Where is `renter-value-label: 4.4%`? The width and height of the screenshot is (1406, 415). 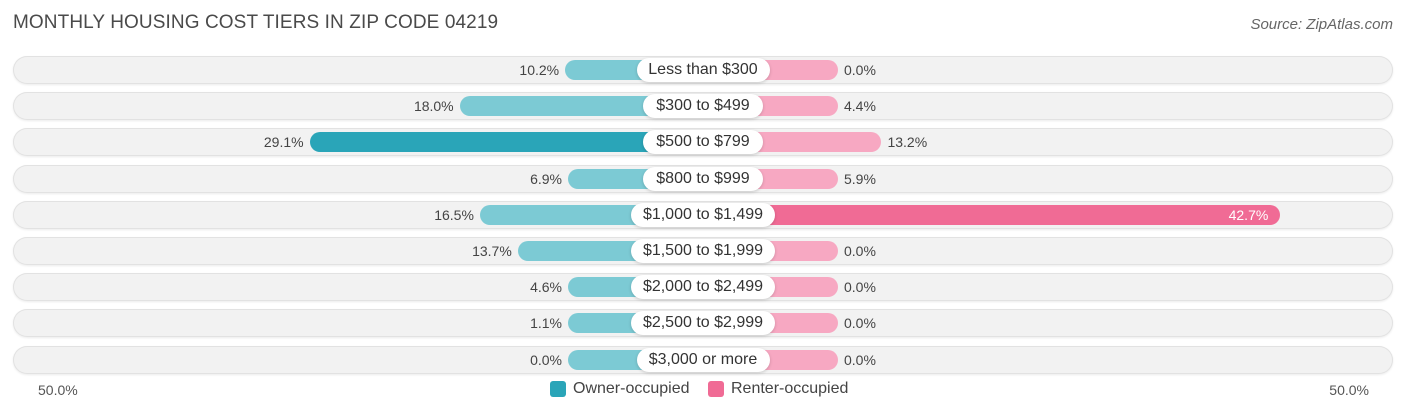
renter-value-label: 4.4% is located at coordinates (860, 106).